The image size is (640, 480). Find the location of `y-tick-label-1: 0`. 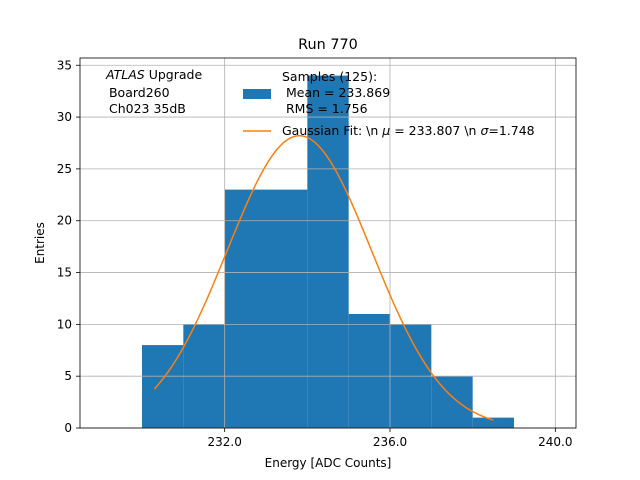

y-tick-label-1: 0 is located at coordinates (68, 428).